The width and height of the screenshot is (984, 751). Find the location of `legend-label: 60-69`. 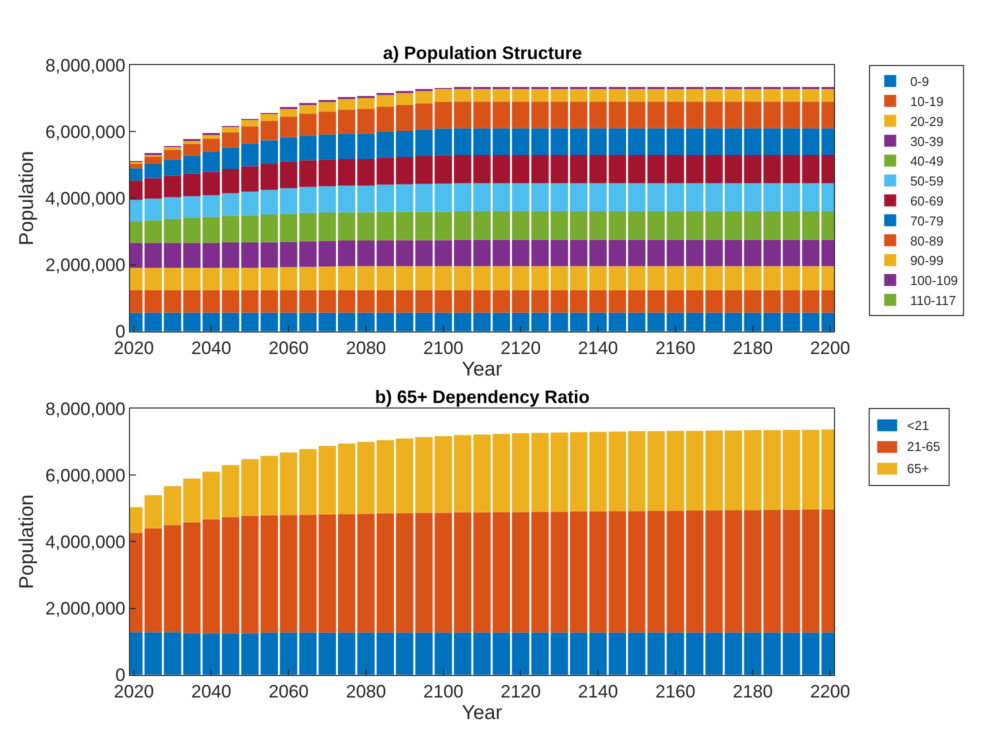

legend-label: 60-69 is located at coordinates (927, 200).